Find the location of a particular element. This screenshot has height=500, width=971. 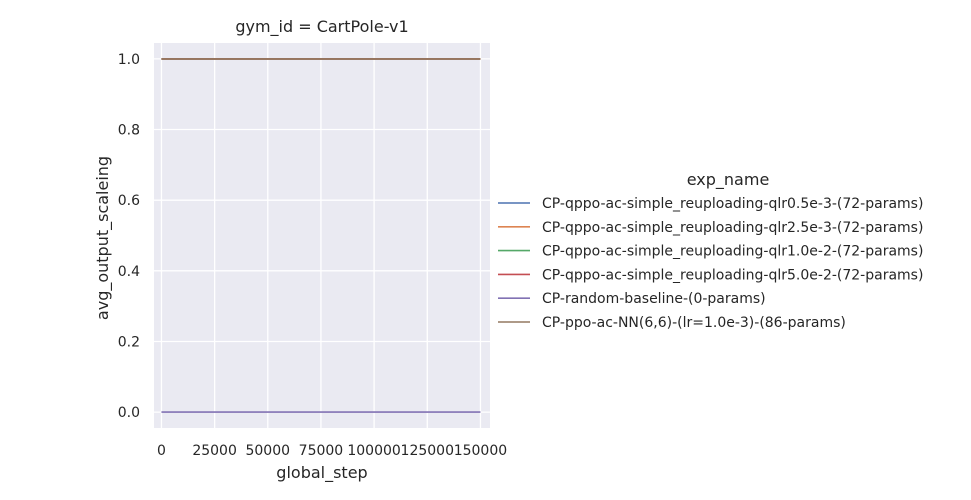

x-tick-label: 50000 is located at coordinates (267, 451).